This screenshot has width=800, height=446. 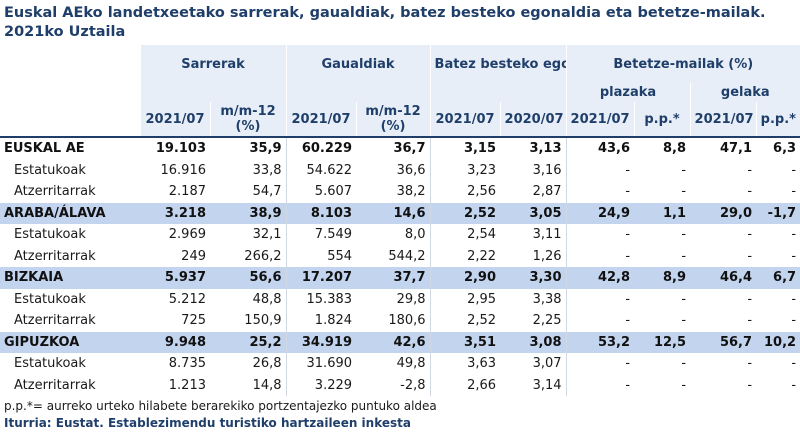 I want to click on table-cell: 16.916, so click(x=183, y=170).